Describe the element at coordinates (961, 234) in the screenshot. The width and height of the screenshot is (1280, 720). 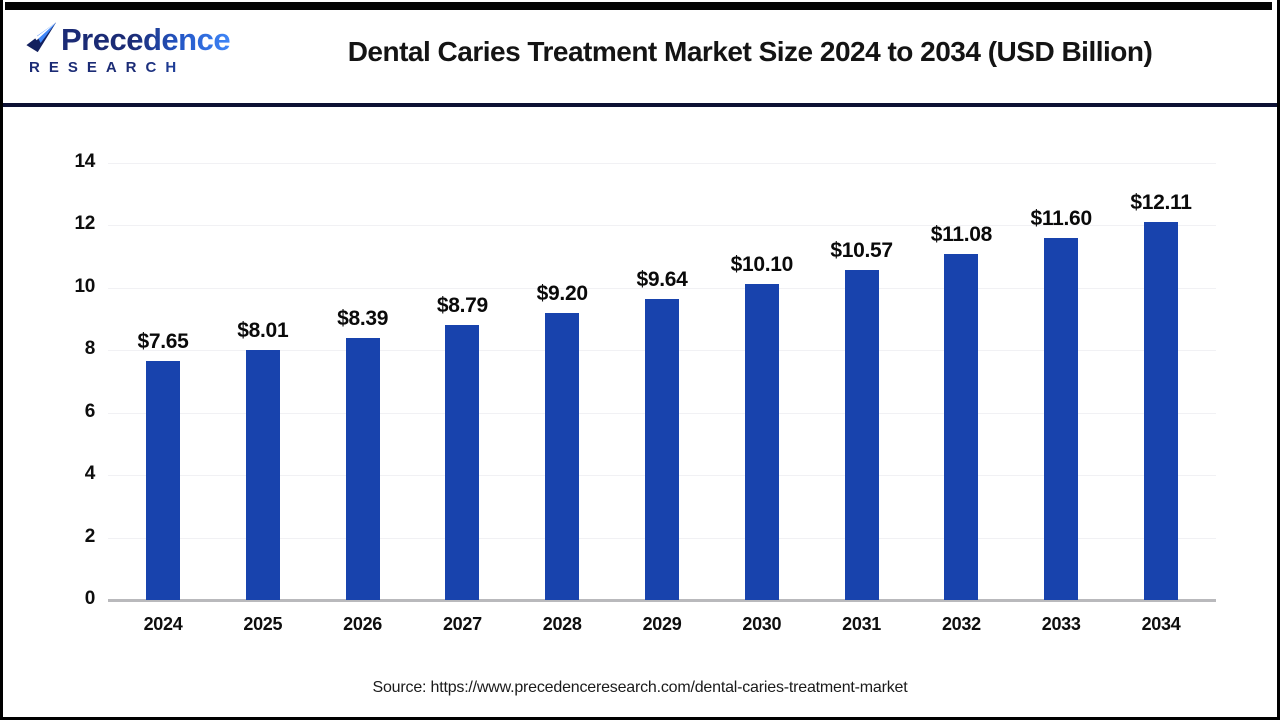
I see `bar-value-label: $11.08` at that location.